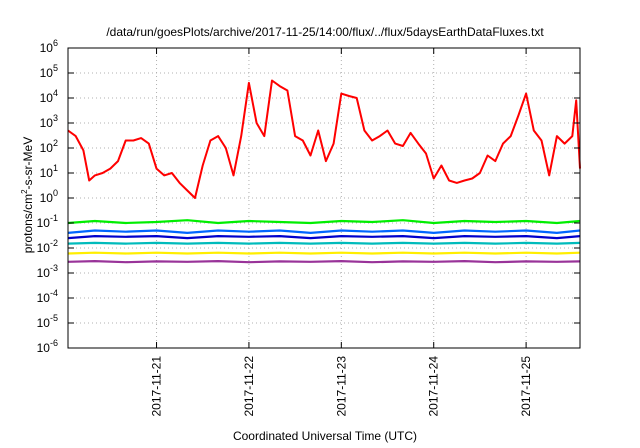 This screenshot has height=448, width=640. What do you see at coordinates (24, 191) in the screenshot?
I see `y-label-sup: 2` at bounding box center [24, 191].